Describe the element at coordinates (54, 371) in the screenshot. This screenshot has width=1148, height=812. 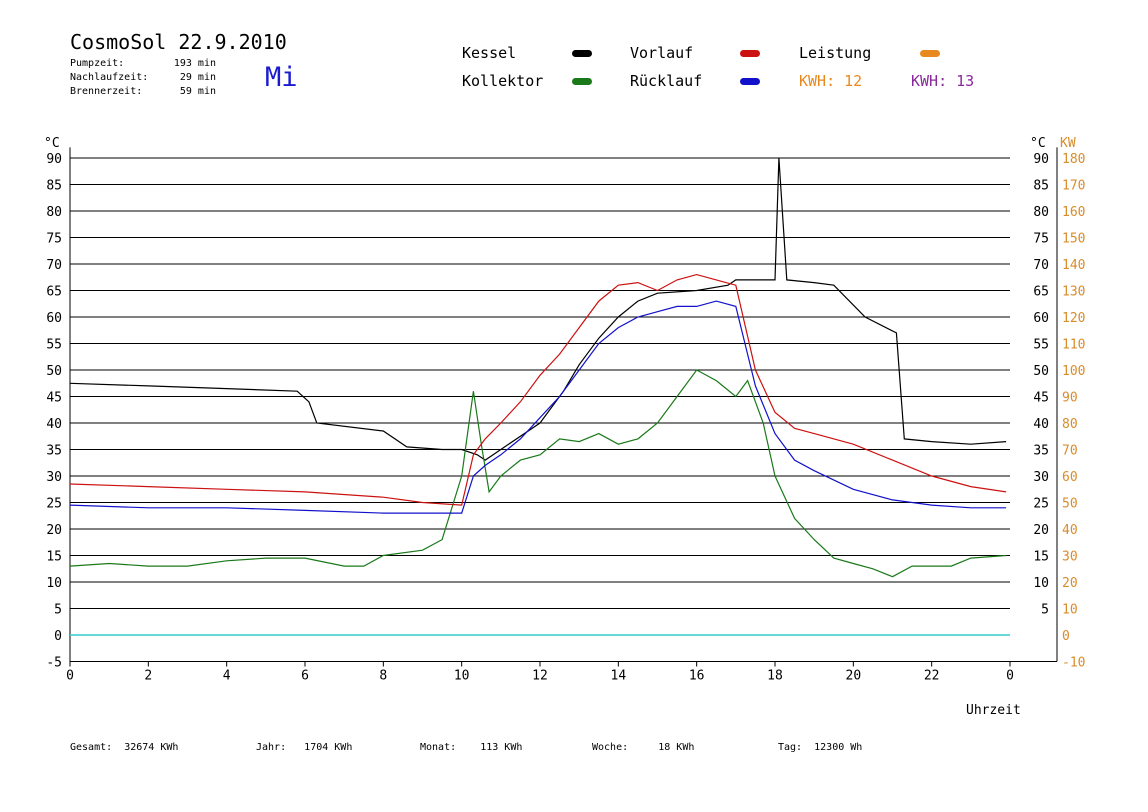
I see `y-tick-label-left: 50` at that location.